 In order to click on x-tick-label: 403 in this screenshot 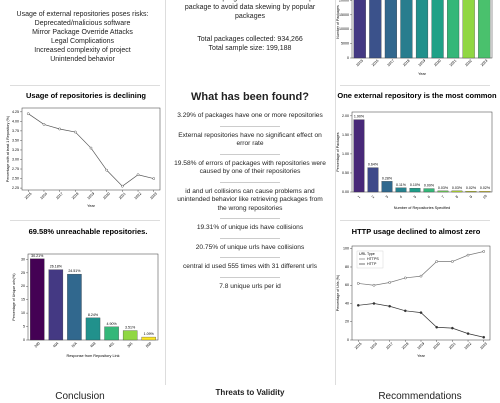, I will do `click(92, 344)`.